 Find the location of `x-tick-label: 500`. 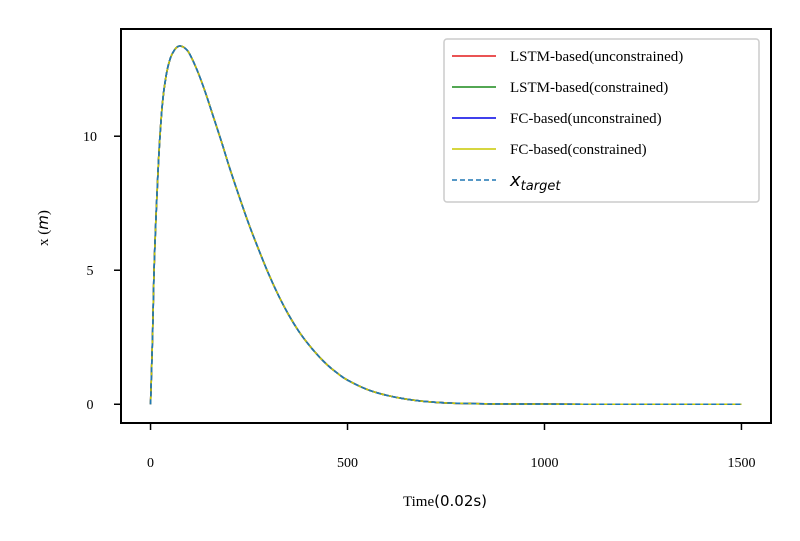

x-tick-label: 500 is located at coordinates (347, 463).